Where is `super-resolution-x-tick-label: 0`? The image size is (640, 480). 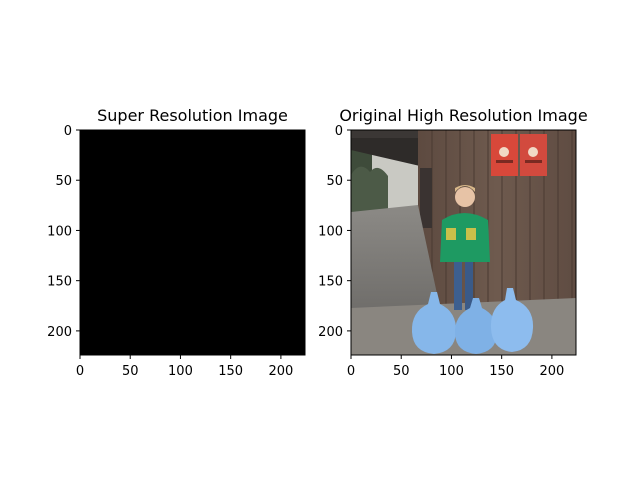
super-resolution-x-tick-label: 0 is located at coordinates (80, 371).